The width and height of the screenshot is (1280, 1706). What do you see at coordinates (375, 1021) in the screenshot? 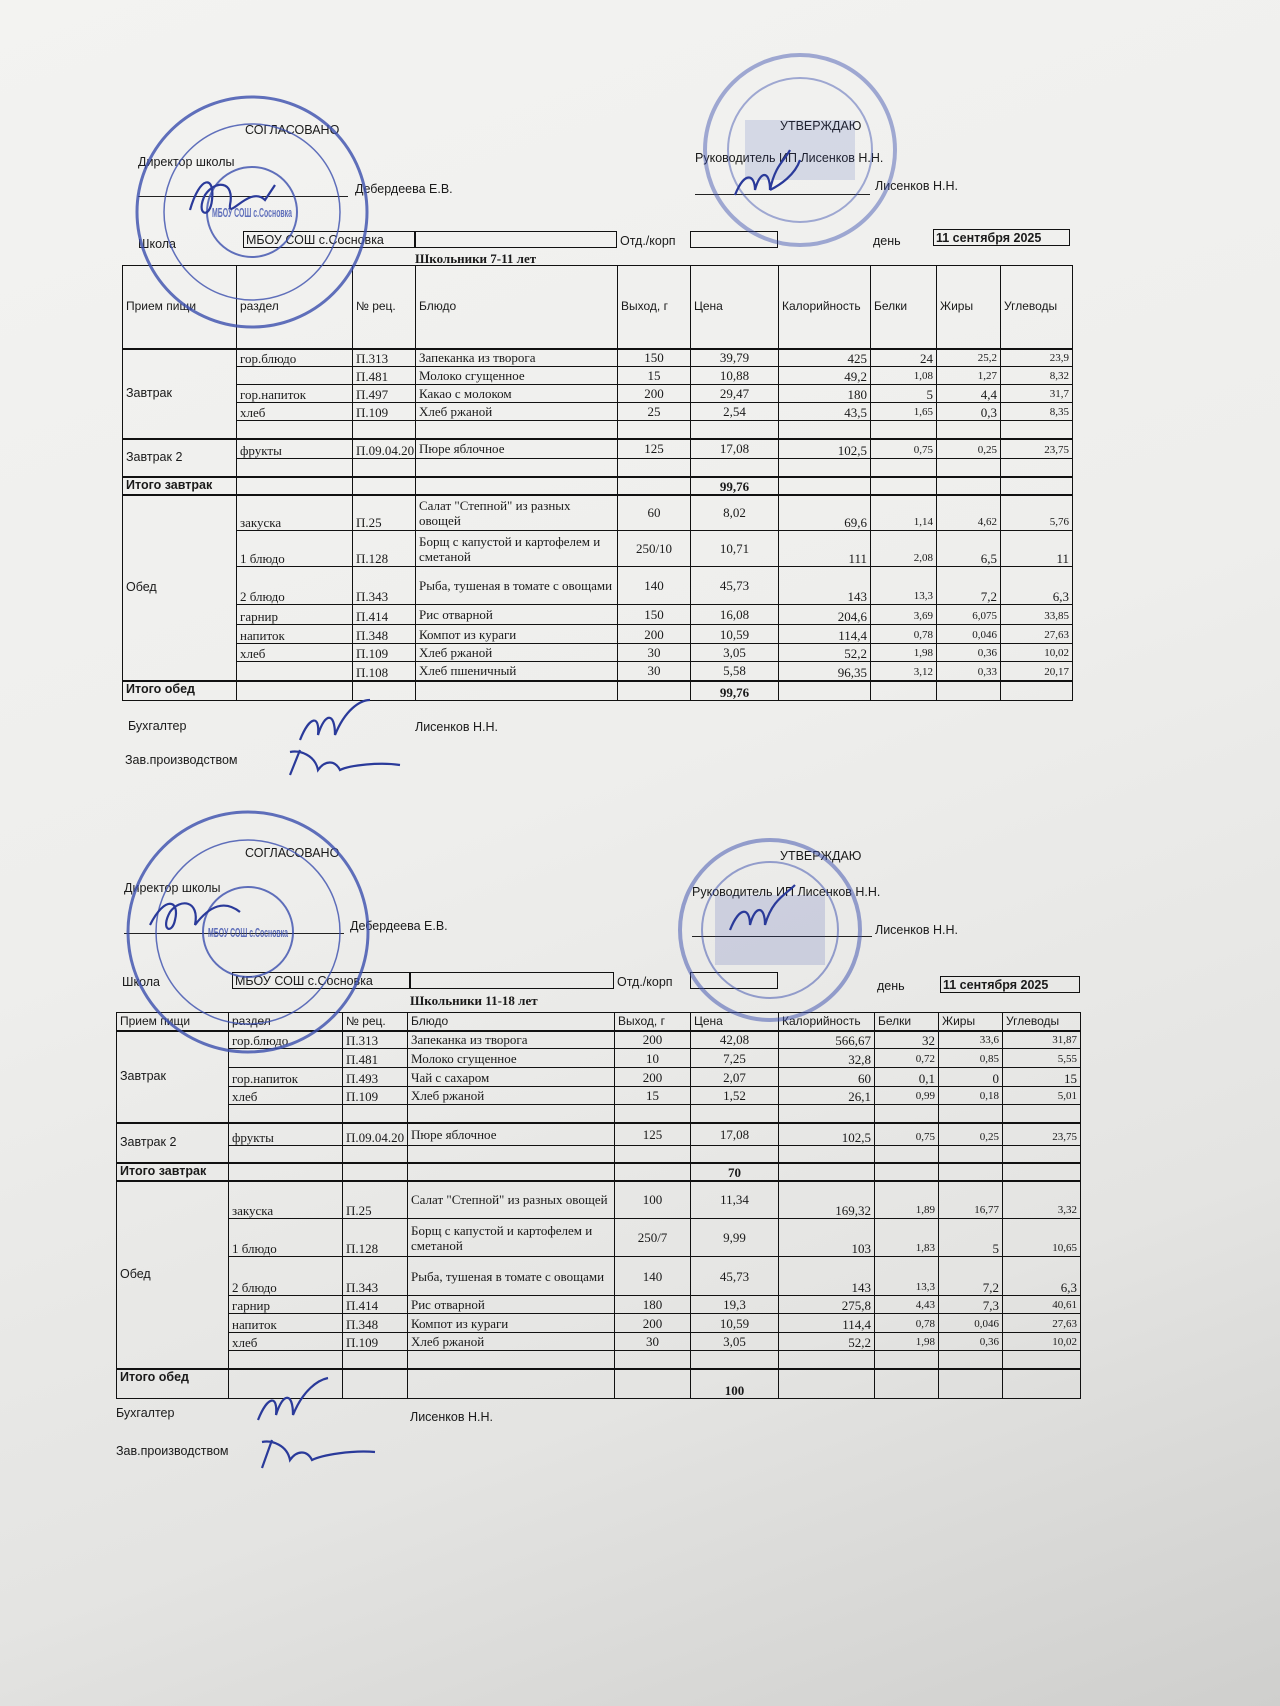
I see `column-header: № рец.` at bounding box center [375, 1021].